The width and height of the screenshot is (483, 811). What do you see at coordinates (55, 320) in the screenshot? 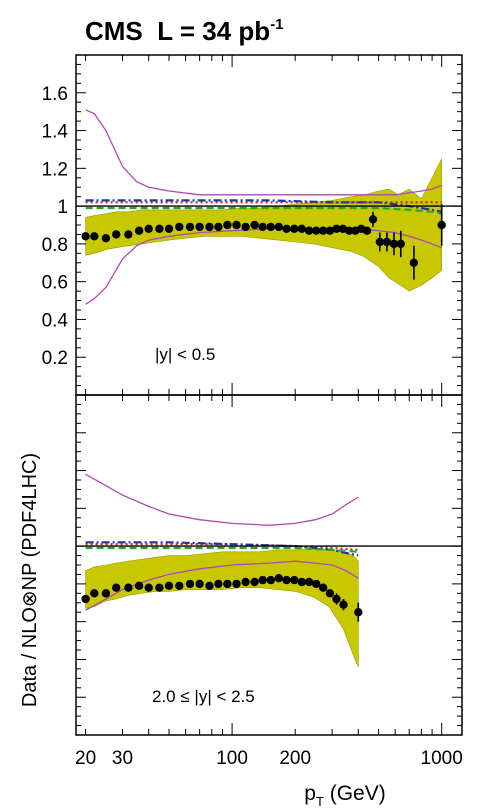
I see `y-tick-label: 0.4` at bounding box center [55, 320].